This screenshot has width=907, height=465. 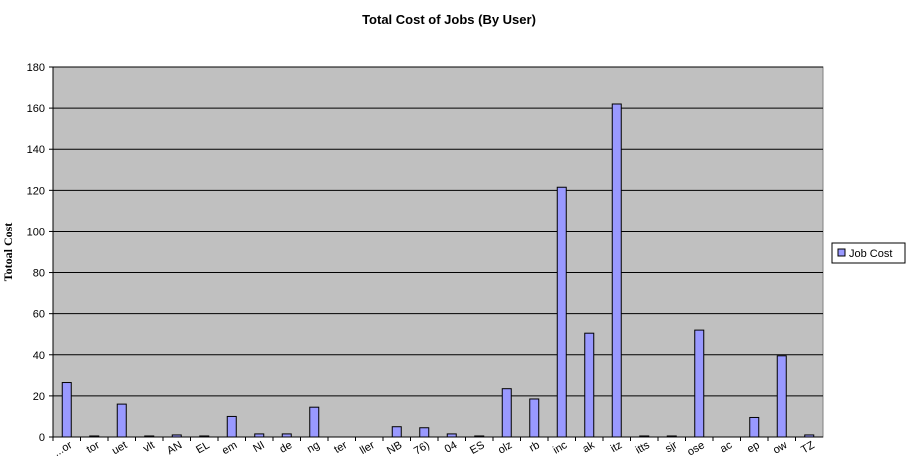 I want to click on x-tick-label: 76), so click(x=422, y=448).